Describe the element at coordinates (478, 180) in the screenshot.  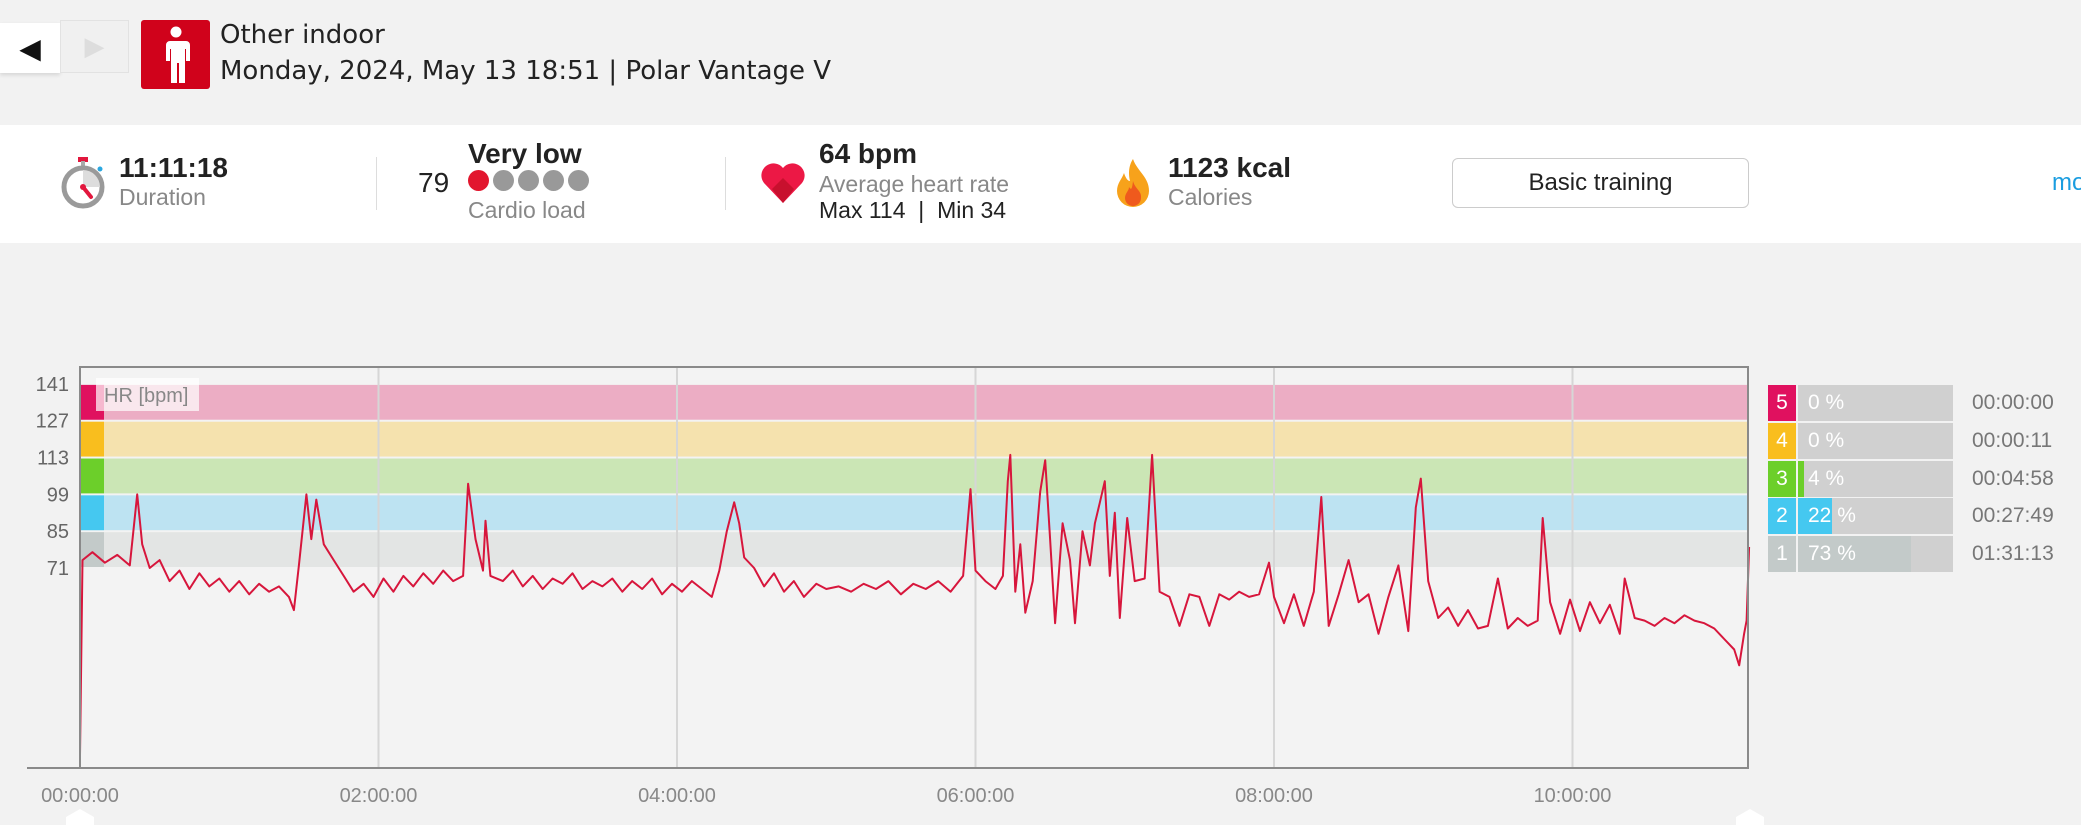
I see `level-dot-filled` at that location.